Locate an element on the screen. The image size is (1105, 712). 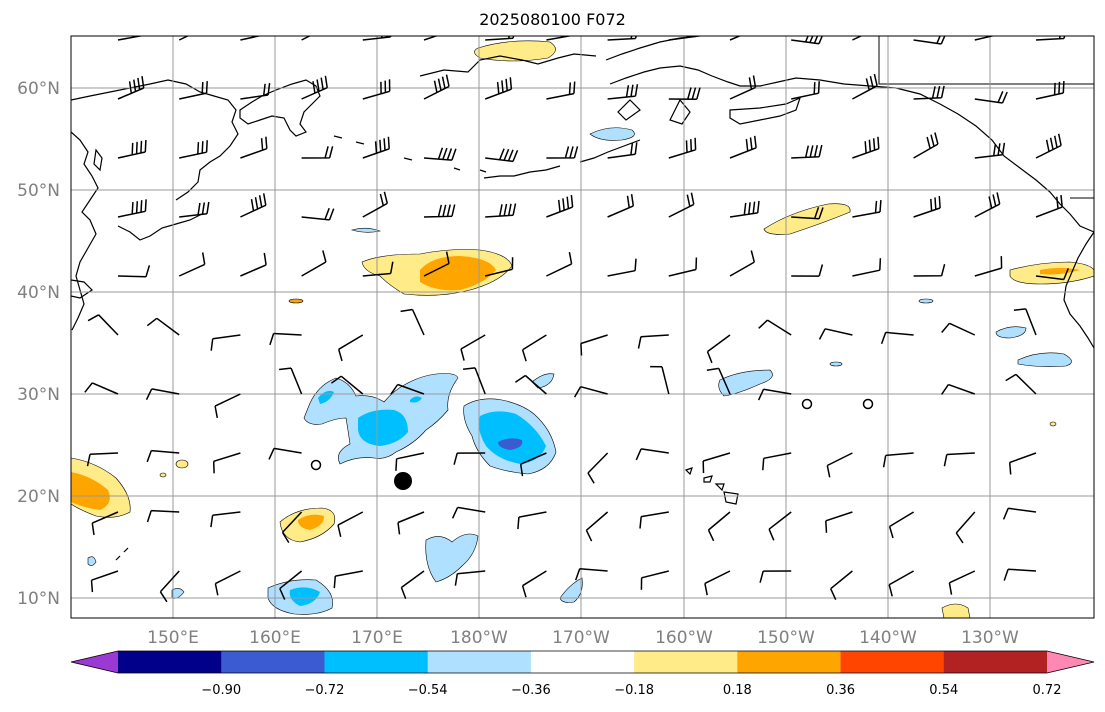
colorbar-extend-high is located at coordinates (1070, 662).